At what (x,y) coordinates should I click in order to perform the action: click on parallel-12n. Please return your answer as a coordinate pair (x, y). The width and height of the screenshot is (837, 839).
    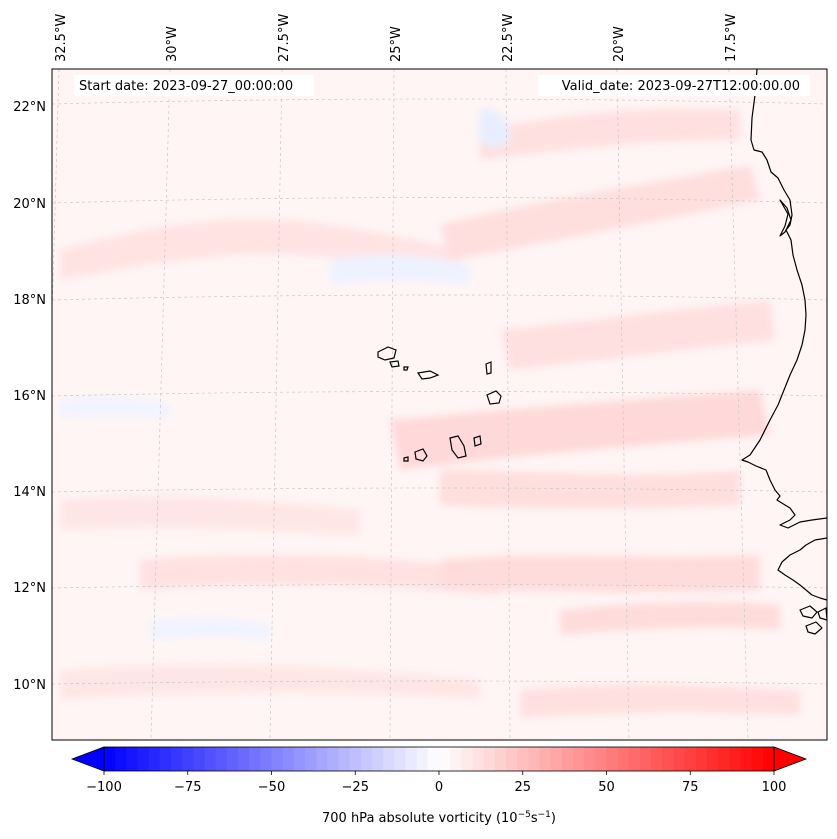
    Looking at the image, I should click on (439, 586).